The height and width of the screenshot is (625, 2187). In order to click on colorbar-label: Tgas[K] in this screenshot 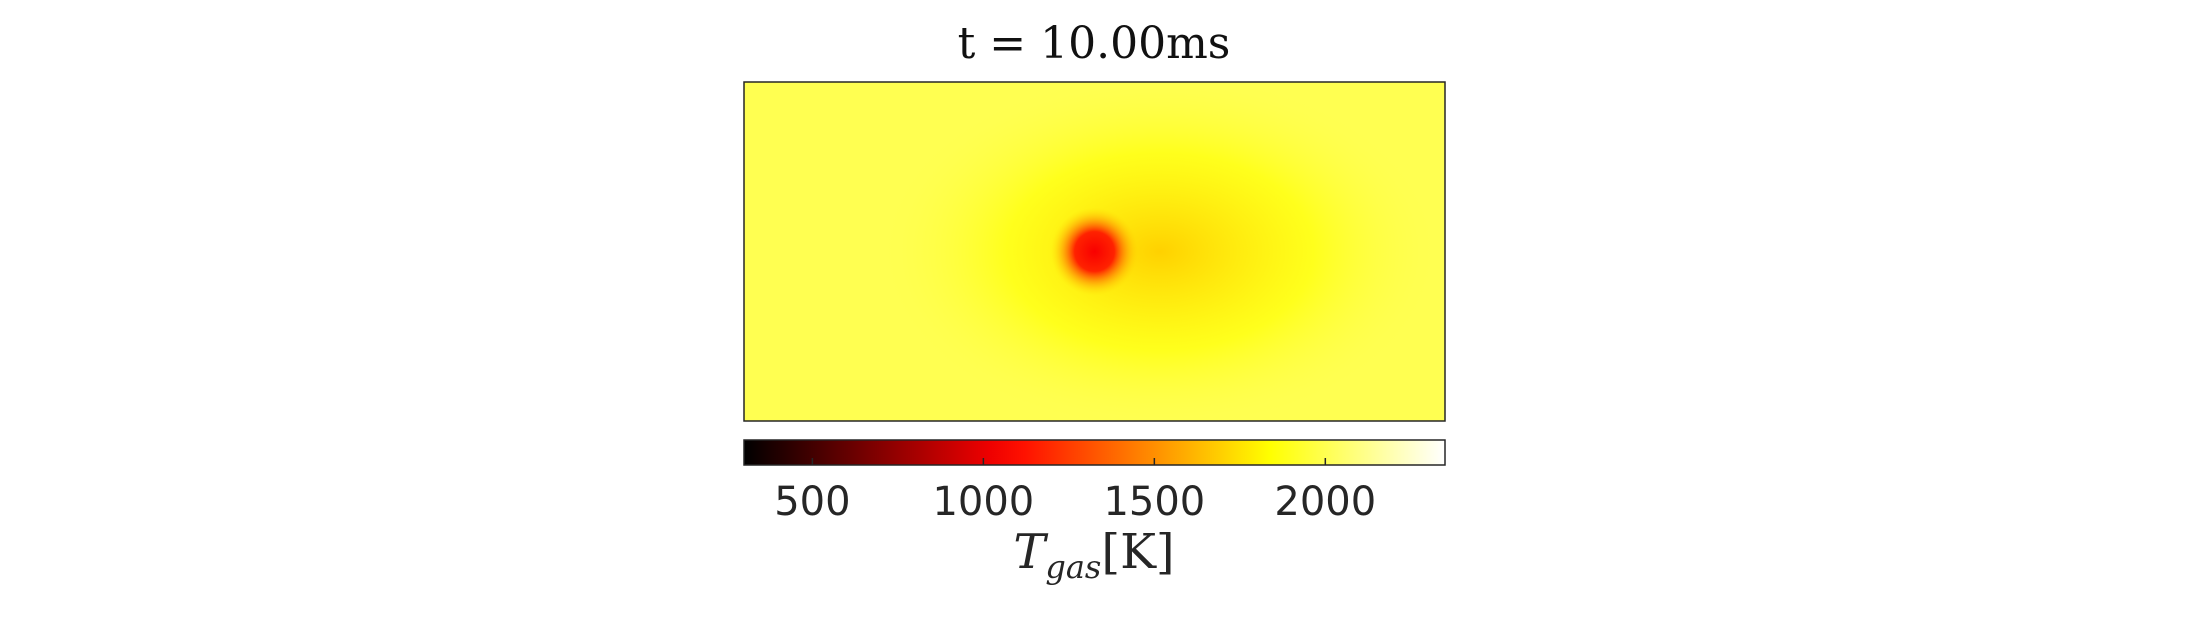, I will do `click(1093, 555)`.